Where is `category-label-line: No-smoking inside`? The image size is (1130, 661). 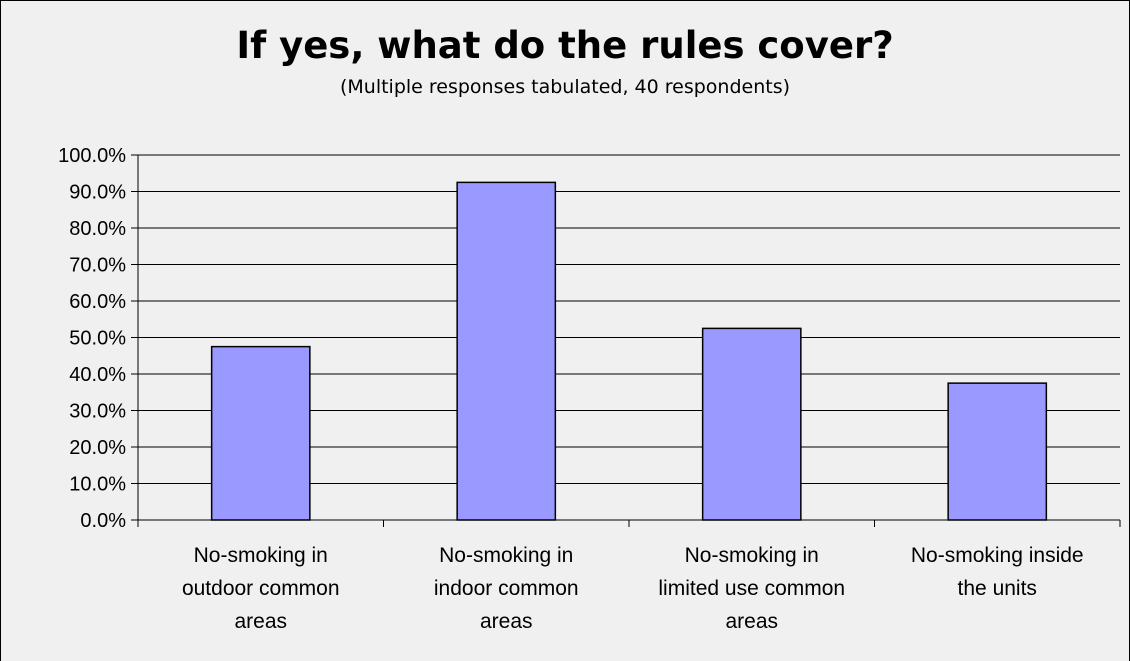 category-label-line: No-smoking inside is located at coordinates (997, 555).